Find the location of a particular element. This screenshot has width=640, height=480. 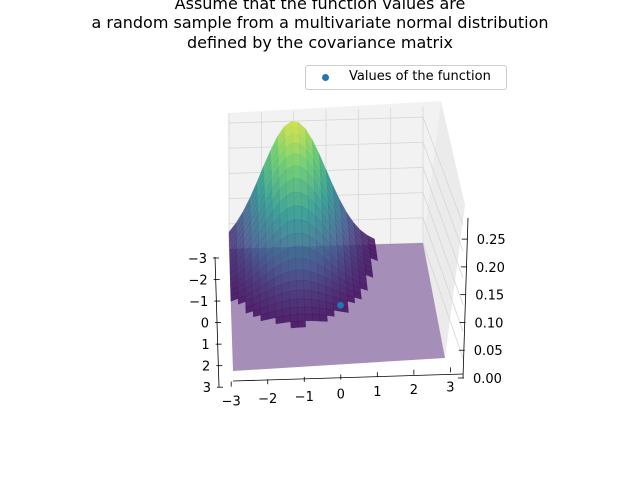

data-points is located at coordinates (340, 305).